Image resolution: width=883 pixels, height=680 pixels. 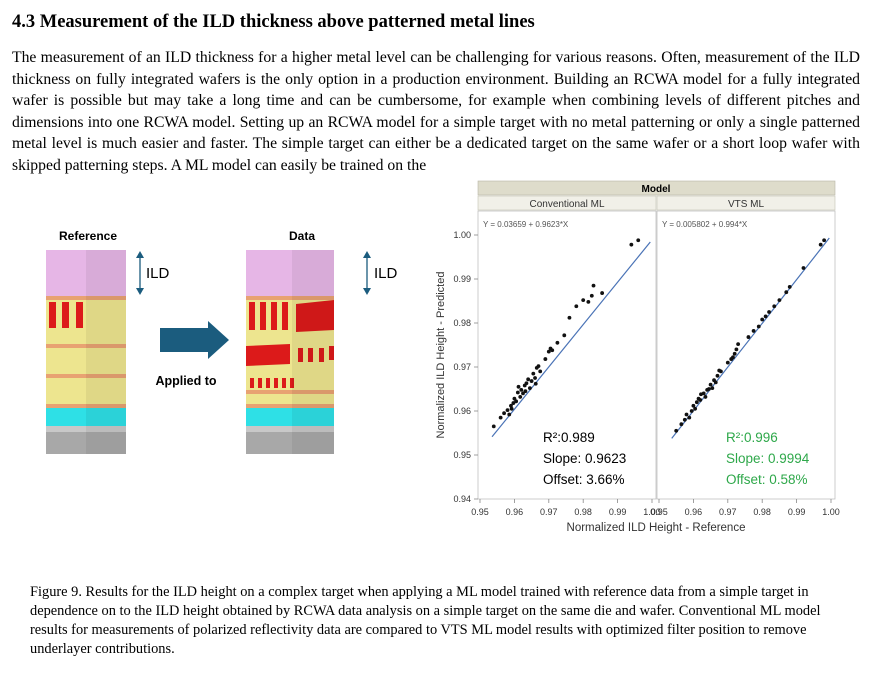 I want to click on applied-to-arrow, so click(x=194, y=340).